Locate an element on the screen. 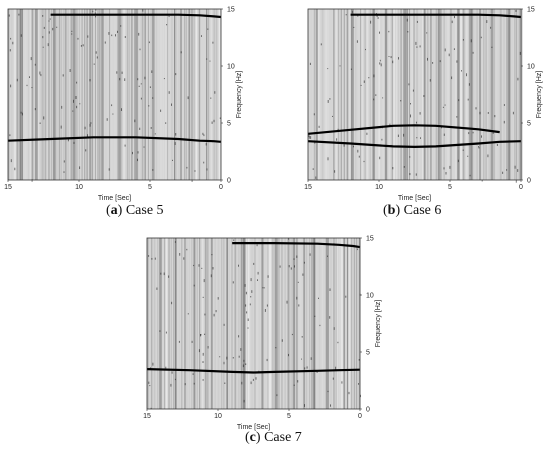  caption-case-5: (a) Case 5 is located at coordinates (135, 210).